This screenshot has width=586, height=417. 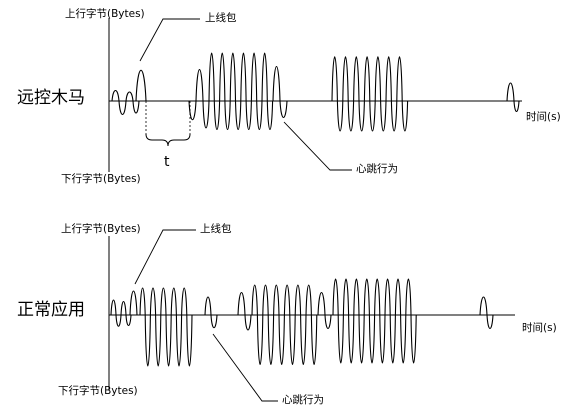 I want to click on bottom-download-label: 下行字节(Bytes), so click(x=98, y=391).